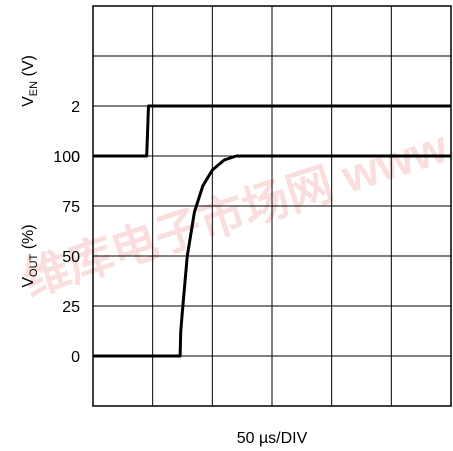  I want to click on vout-tick-label: 25, so click(71, 307).